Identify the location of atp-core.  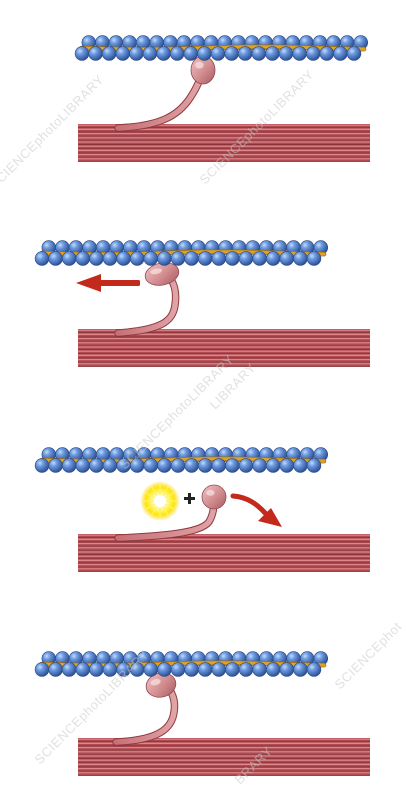
(160, 501).